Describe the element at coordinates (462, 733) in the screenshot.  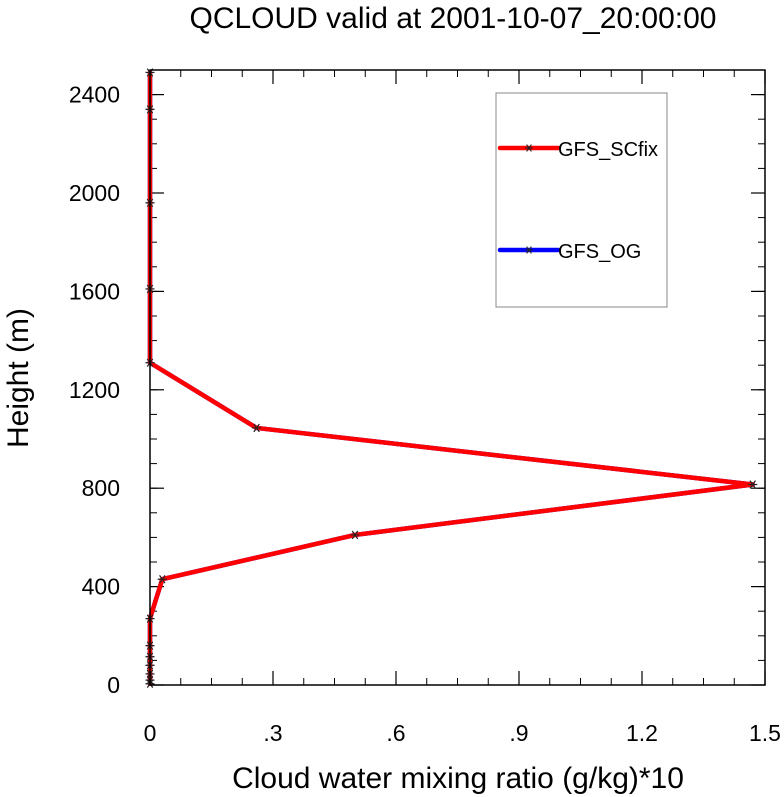
I see `x-tick-labels: 0 .3 .6 .9 1.2 1.5` at that location.